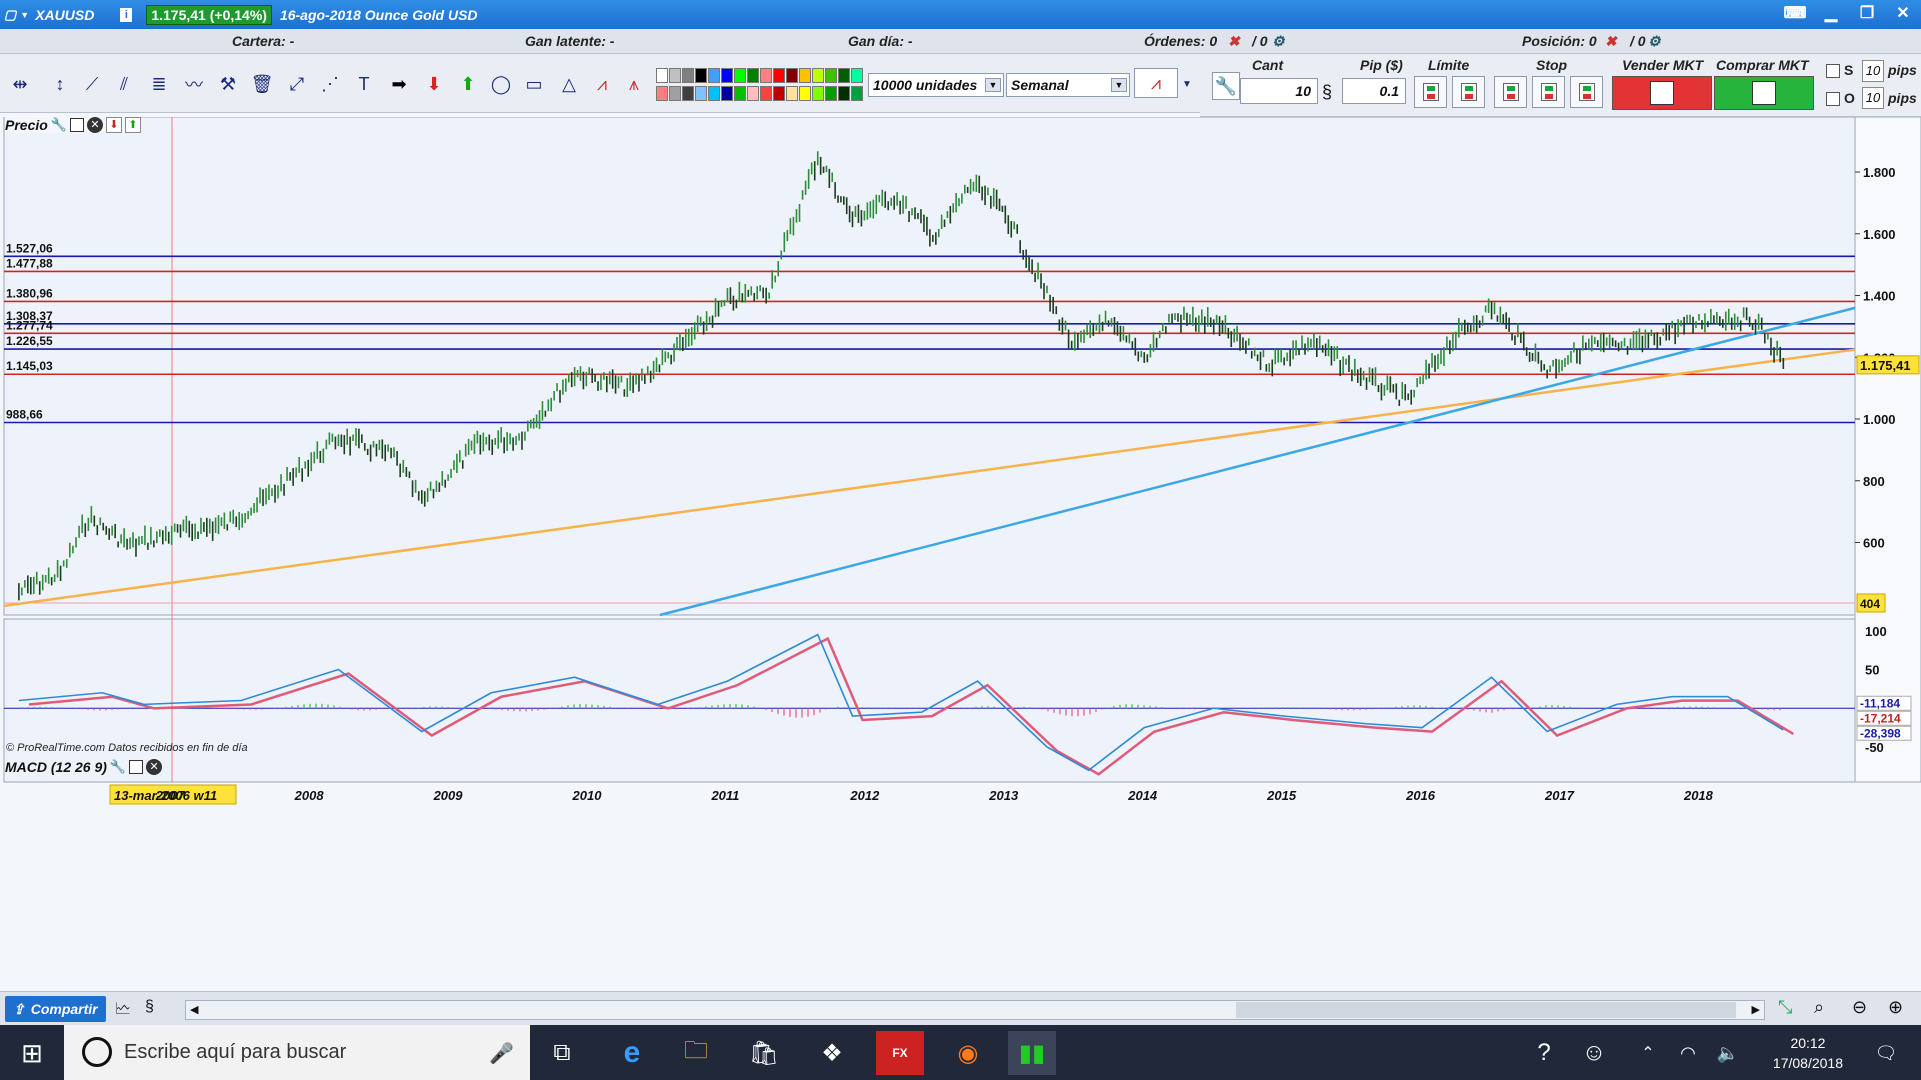 Image resolution: width=1921 pixels, height=1080 pixels. What do you see at coordinates (1795, 13) in the screenshot?
I see `keyboard-icon: ⌨` at bounding box center [1795, 13].